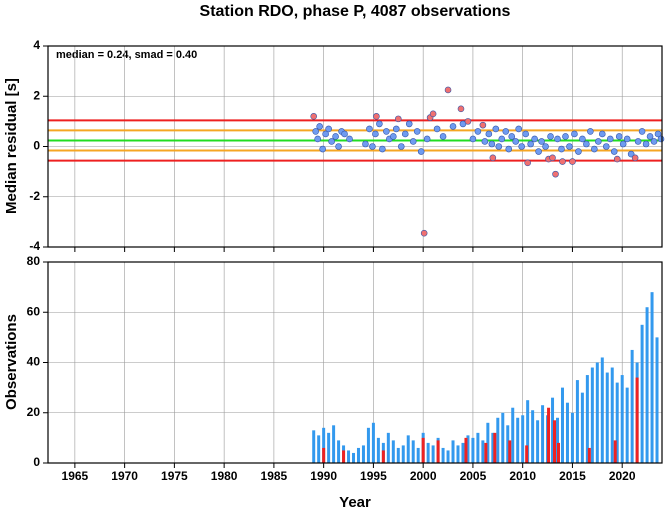 Image resolution: width=669 pixels, height=511 pixels. Describe the element at coordinates (373, 476) in the screenshot. I see `x-tick-label: 1995` at that location.